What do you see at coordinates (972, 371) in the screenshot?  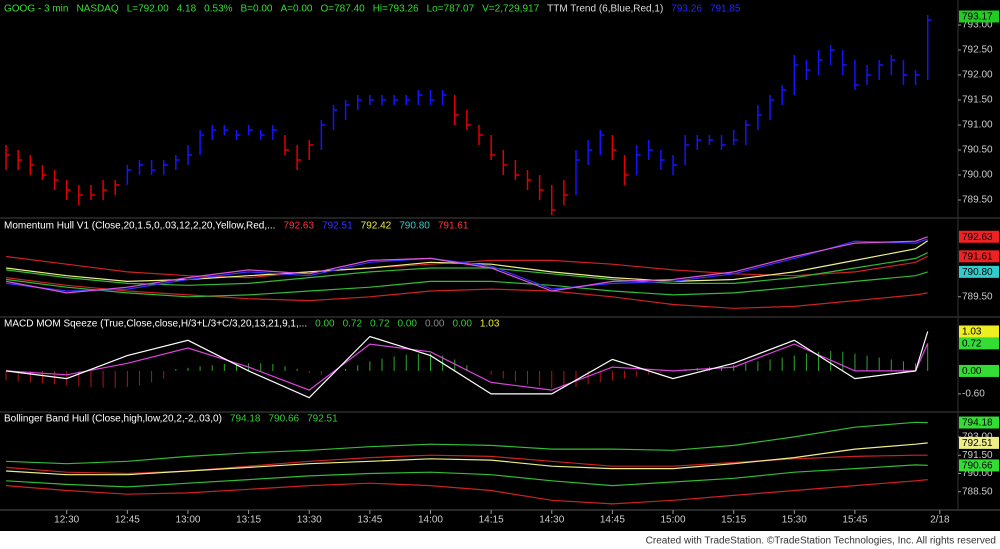 I see `axis-marker-label: 0.00` at bounding box center [972, 371].